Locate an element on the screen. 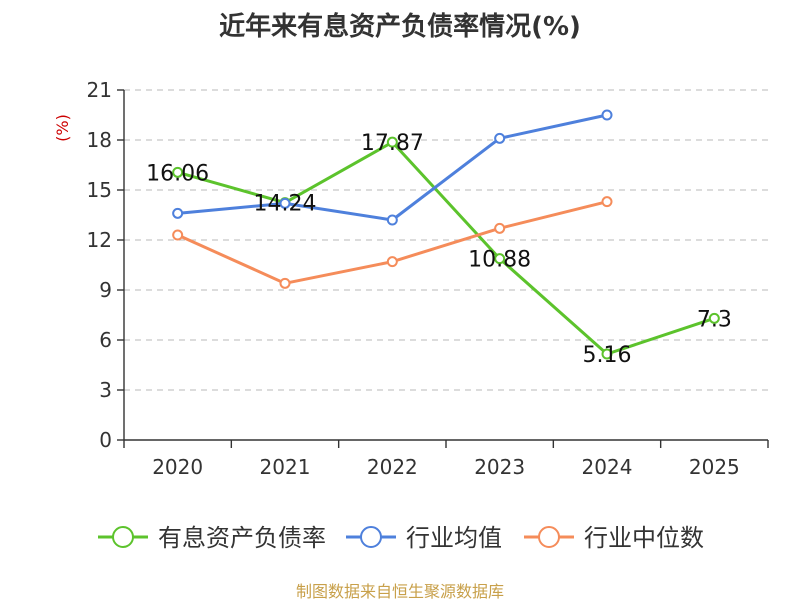 The image size is (800, 602). y-tick-label-6: 6 is located at coordinates (105, 340).